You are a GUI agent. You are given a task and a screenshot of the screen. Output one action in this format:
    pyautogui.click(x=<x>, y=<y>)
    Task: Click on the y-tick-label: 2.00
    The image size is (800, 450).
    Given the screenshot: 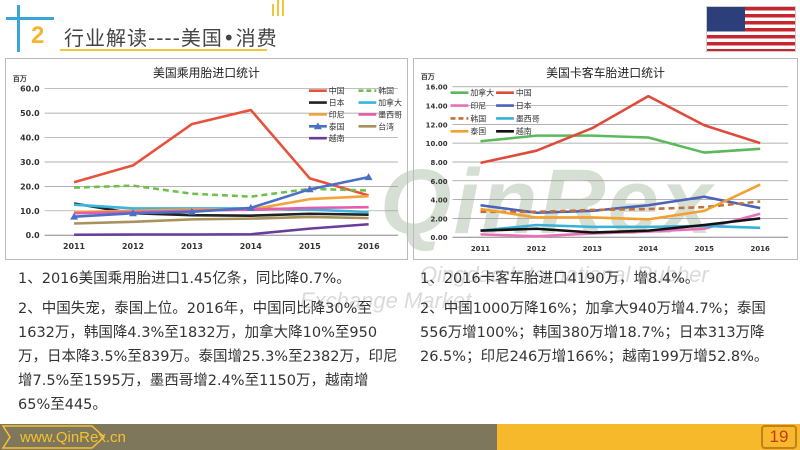 What is the action you would take?
    pyautogui.click(x=438, y=219)
    